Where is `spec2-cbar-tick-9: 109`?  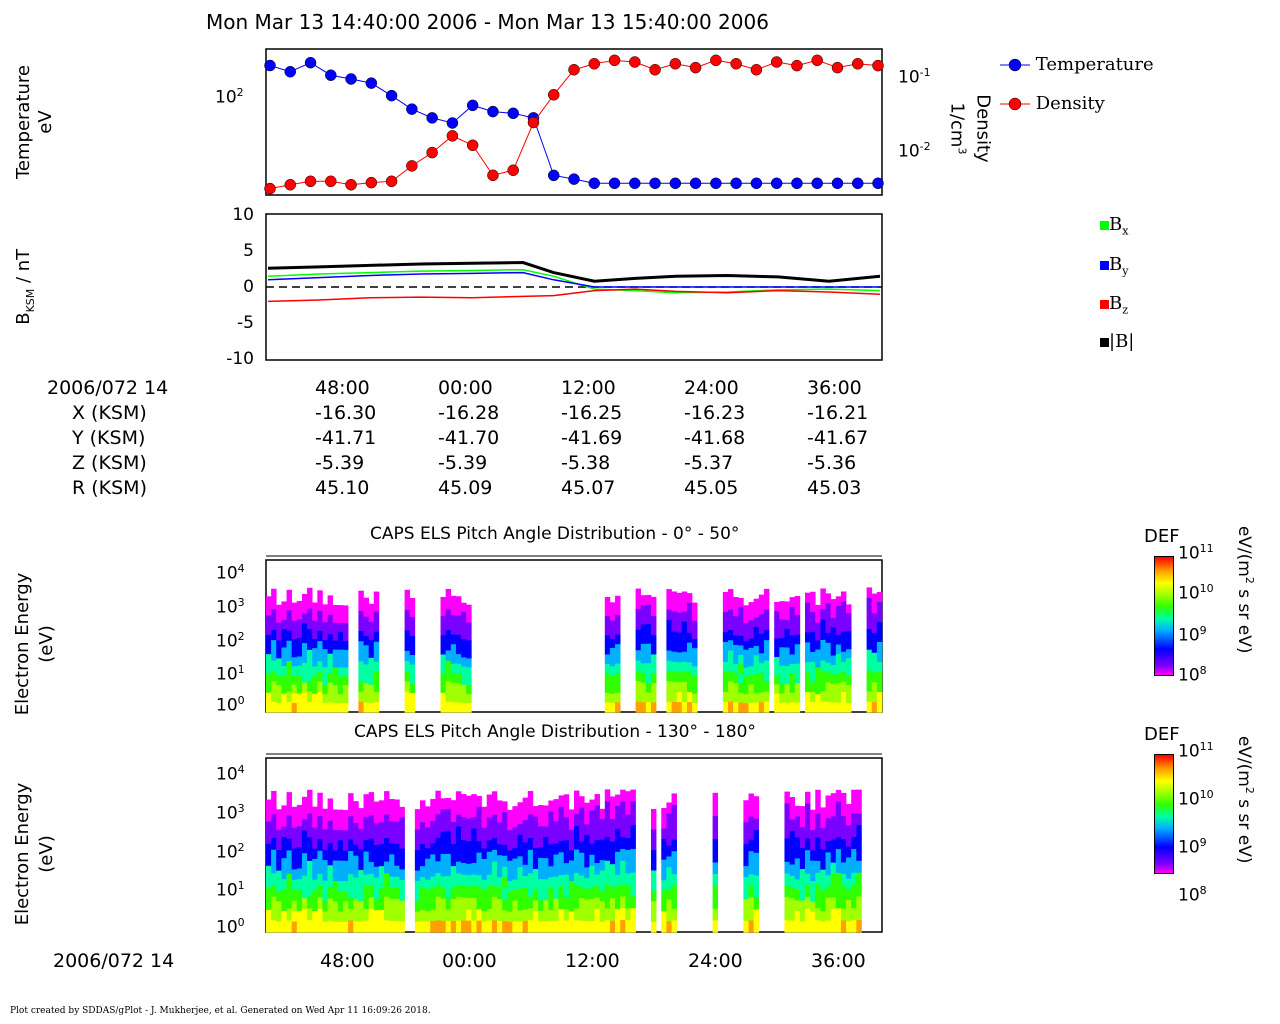 spec2-cbar-tick-9: 109 is located at coordinates (1192, 847).